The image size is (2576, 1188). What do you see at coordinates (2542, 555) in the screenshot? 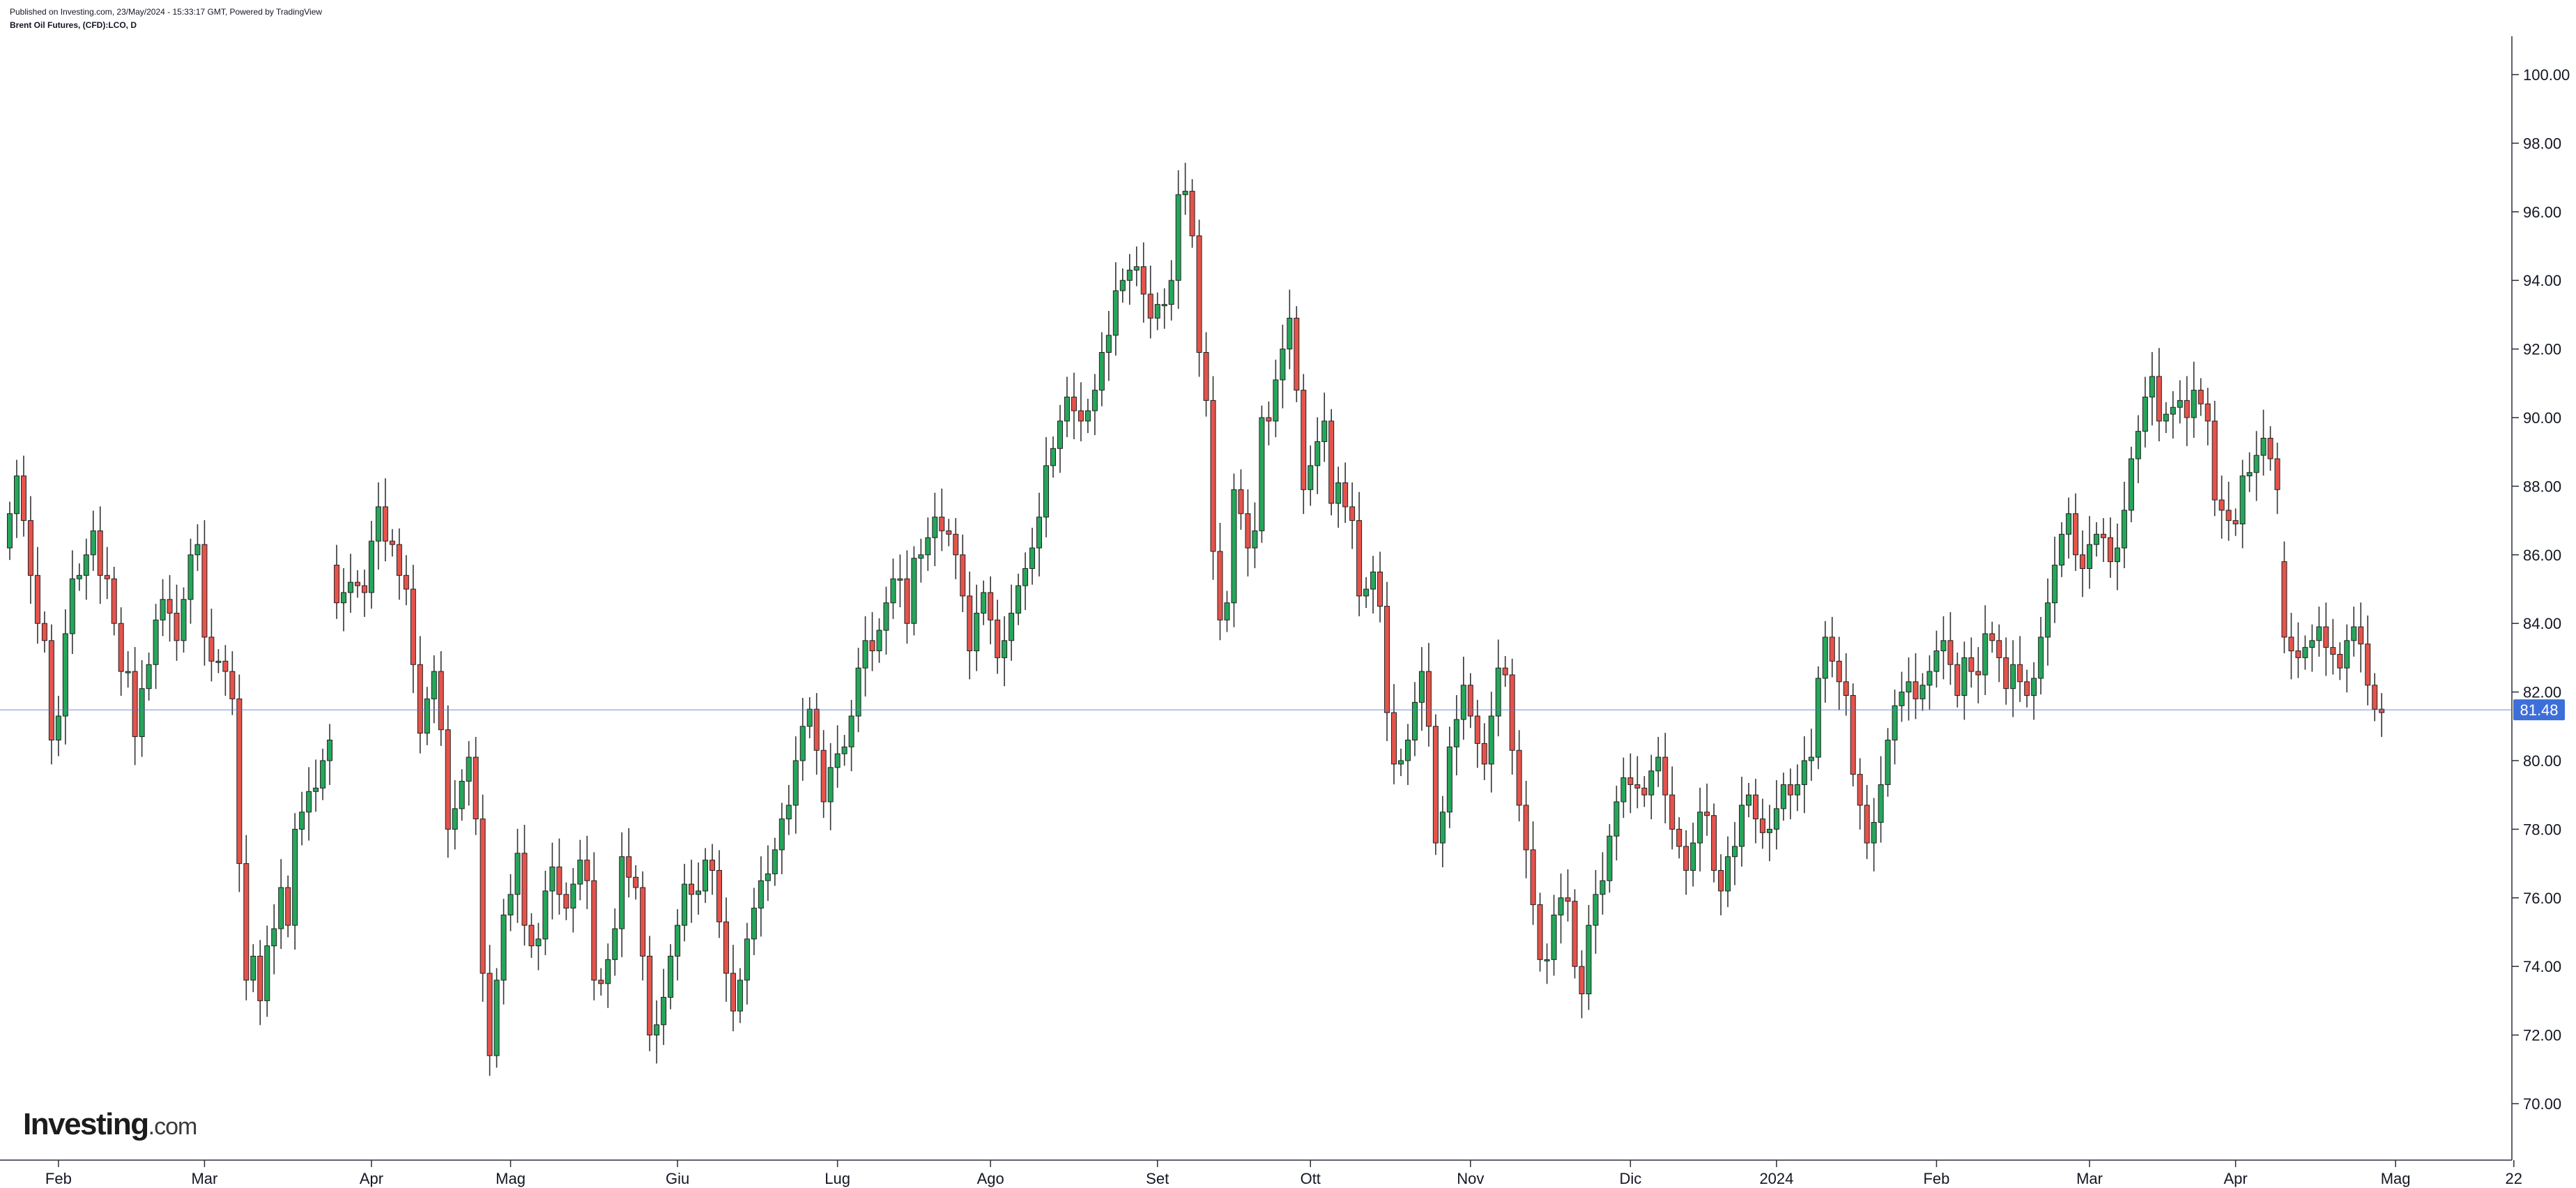
I see `y-tick-label: 86.00` at bounding box center [2542, 555].